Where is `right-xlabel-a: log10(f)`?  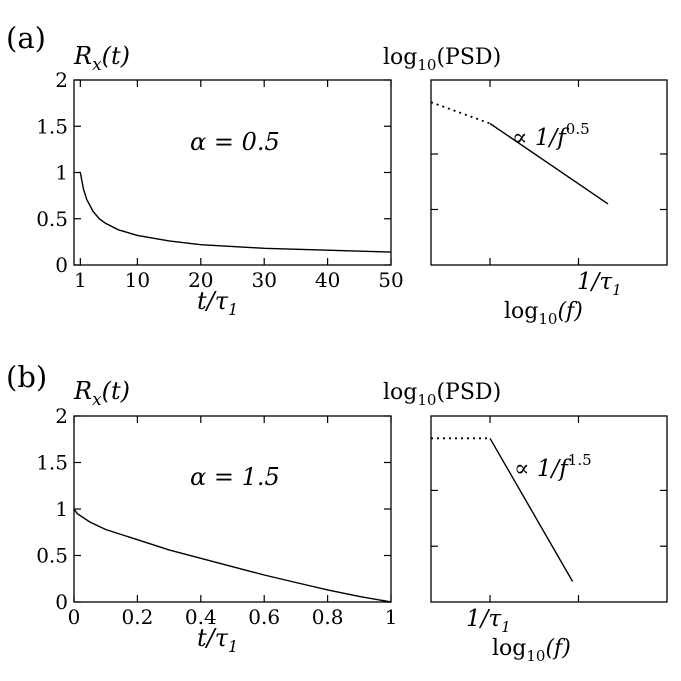 right-xlabel-a: log10(f) is located at coordinates (543, 313).